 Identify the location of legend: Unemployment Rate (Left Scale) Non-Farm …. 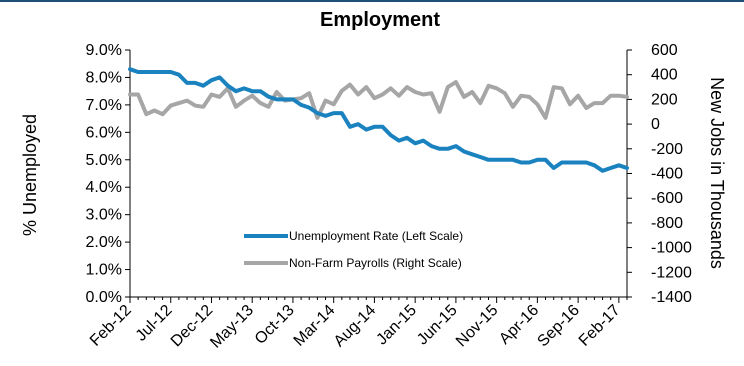
(353, 249).